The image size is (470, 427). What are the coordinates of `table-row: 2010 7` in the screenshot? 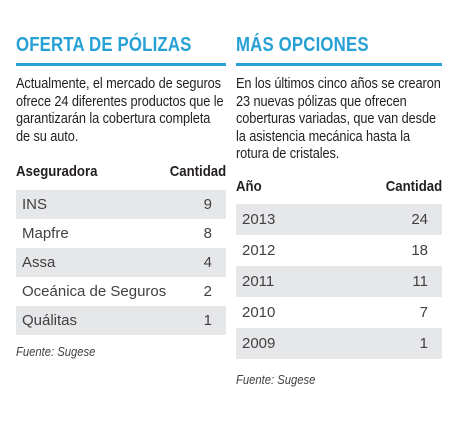 It's located at (339, 312).